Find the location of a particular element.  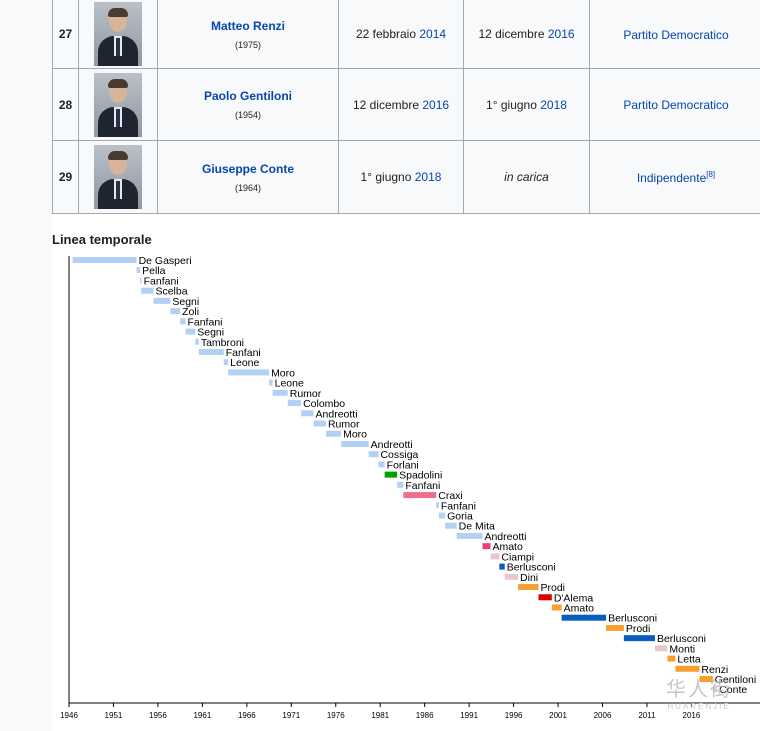

pm-name-link: Paolo Gentiloni is located at coordinates (247, 96).